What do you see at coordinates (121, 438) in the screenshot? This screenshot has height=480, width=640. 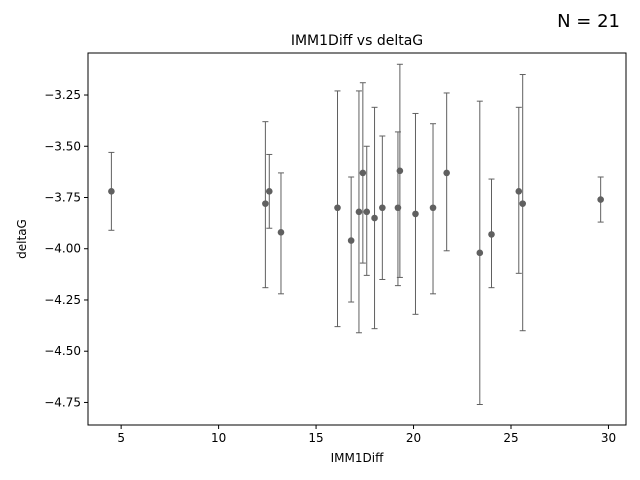 I see `x-tick-label: 5` at bounding box center [121, 438].